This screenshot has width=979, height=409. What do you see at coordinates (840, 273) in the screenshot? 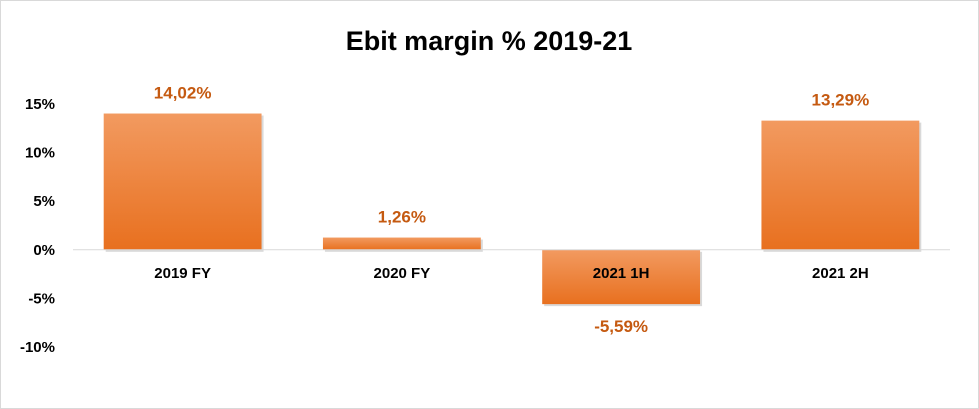
I see `x-tick-label: 2021 2H` at bounding box center [840, 273].